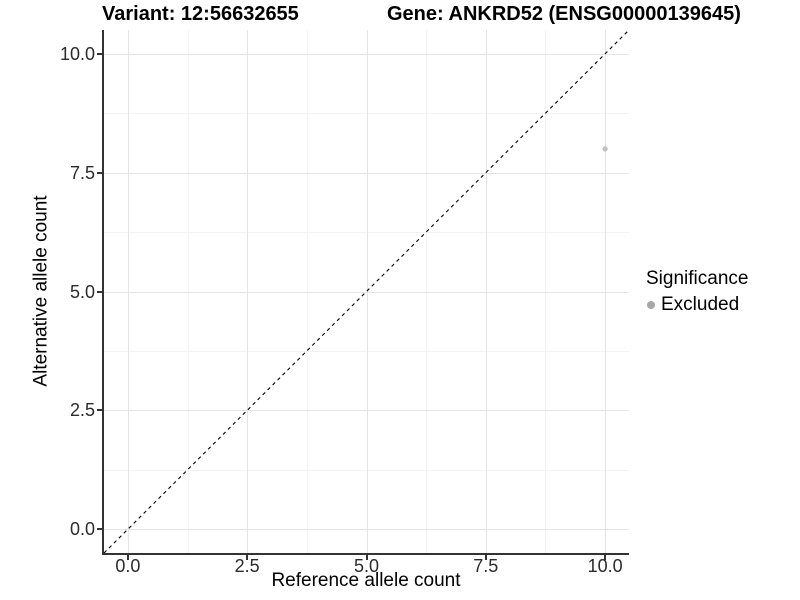 Image resolution: width=800 pixels, height=600 pixels. Describe the element at coordinates (82, 172) in the screenshot. I see `y-tick-label: 7.5` at that location.